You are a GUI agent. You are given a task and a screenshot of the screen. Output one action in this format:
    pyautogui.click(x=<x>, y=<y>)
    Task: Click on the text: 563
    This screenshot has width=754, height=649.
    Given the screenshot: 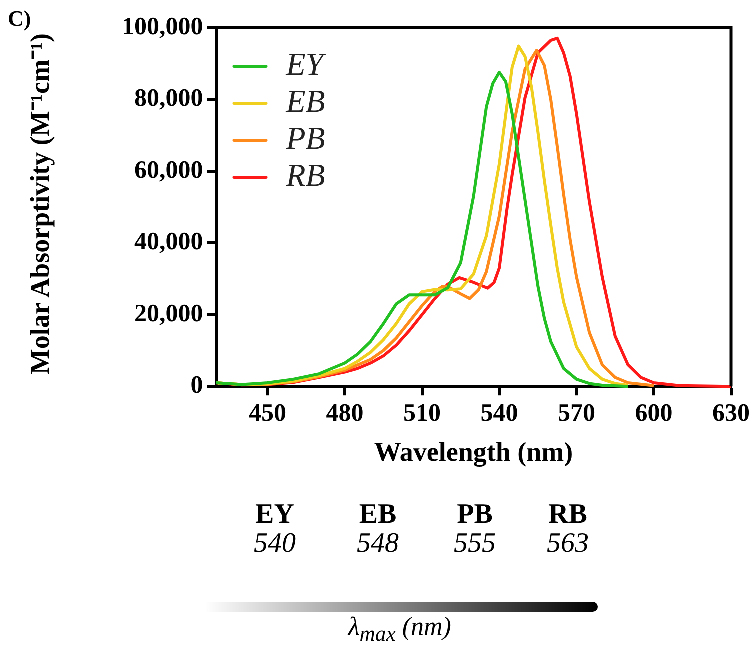 What is the action you would take?
    pyautogui.click(x=568, y=543)
    